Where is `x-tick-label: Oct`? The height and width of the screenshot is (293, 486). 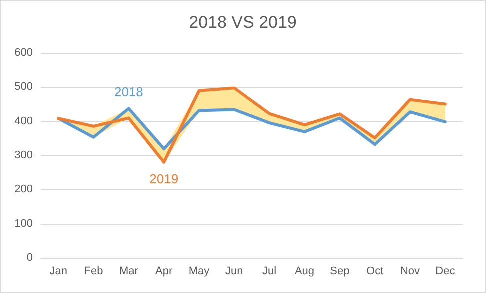 x-tick-label: Oct is located at coordinates (375, 272).